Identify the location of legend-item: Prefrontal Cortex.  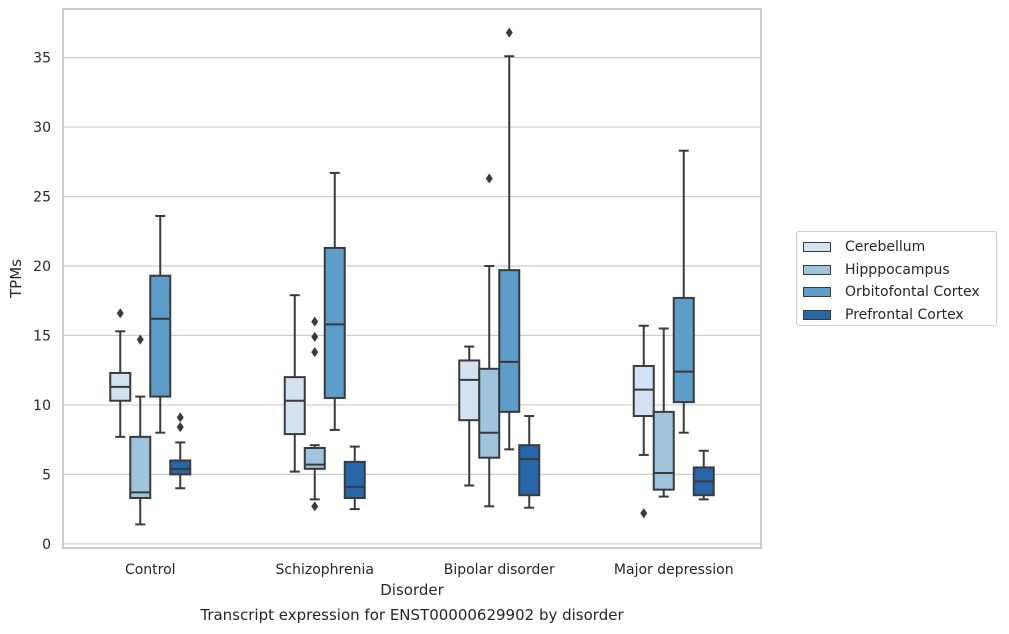
(899, 315).